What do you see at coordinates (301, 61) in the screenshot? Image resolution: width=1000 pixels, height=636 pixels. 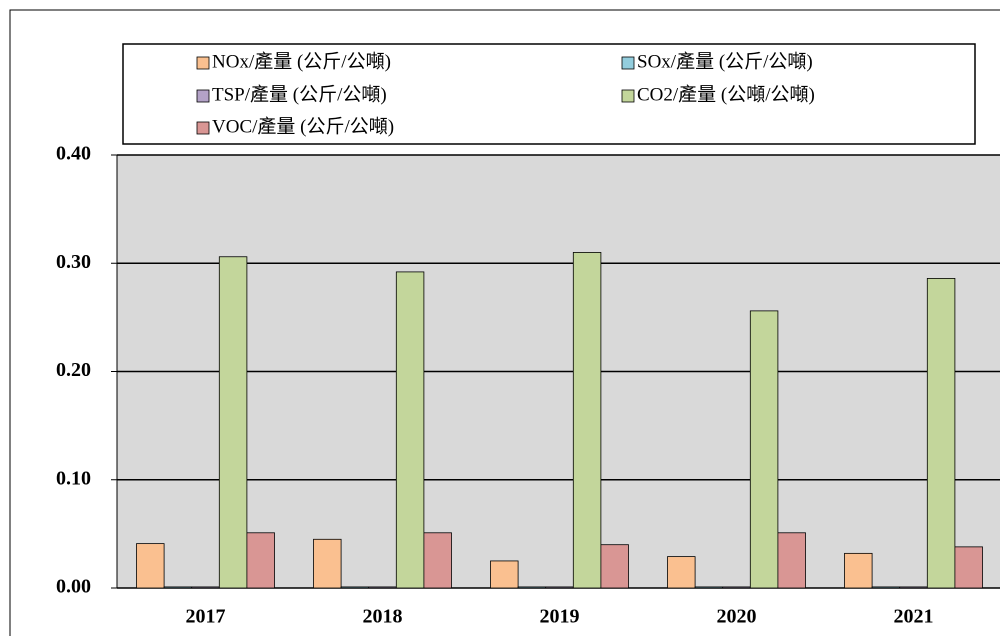 I see `legend-label: NOx/產量 (公斤/公噸)` at bounding box center [301, 61].